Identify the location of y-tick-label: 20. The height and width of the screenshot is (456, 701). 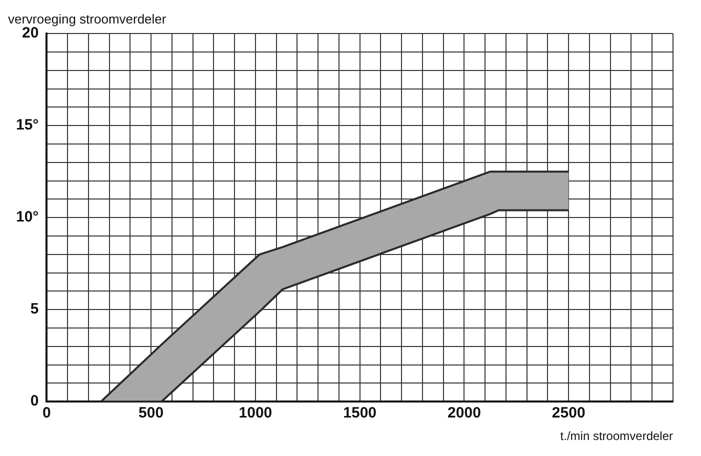
(30, 33).